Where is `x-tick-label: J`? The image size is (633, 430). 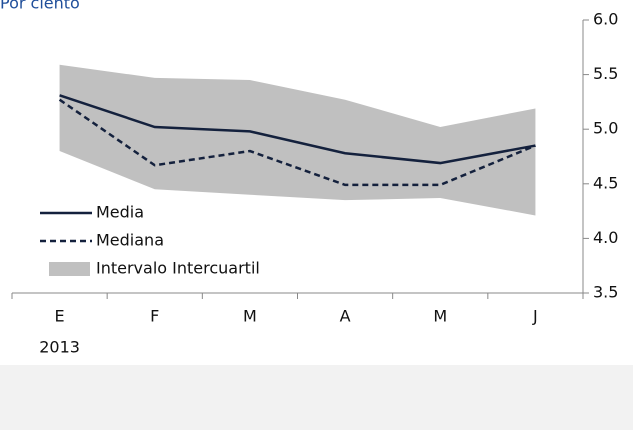 x-tick-label: J is located at coordinates (535, 316).